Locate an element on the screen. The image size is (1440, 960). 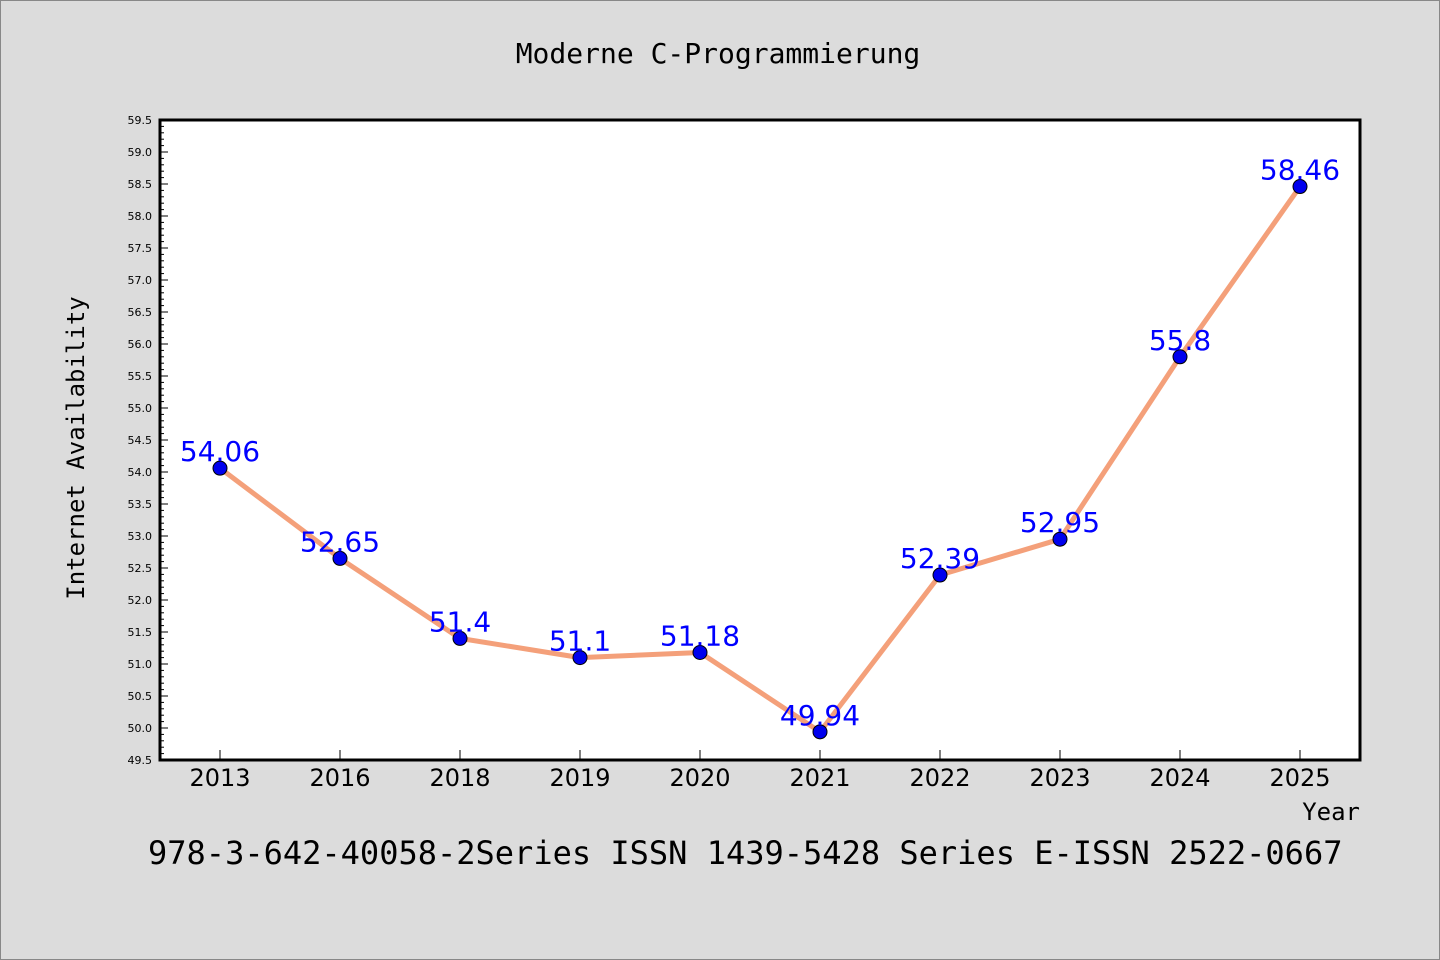
y-tick-label: 50.0 is located at coordinates (140, 728).